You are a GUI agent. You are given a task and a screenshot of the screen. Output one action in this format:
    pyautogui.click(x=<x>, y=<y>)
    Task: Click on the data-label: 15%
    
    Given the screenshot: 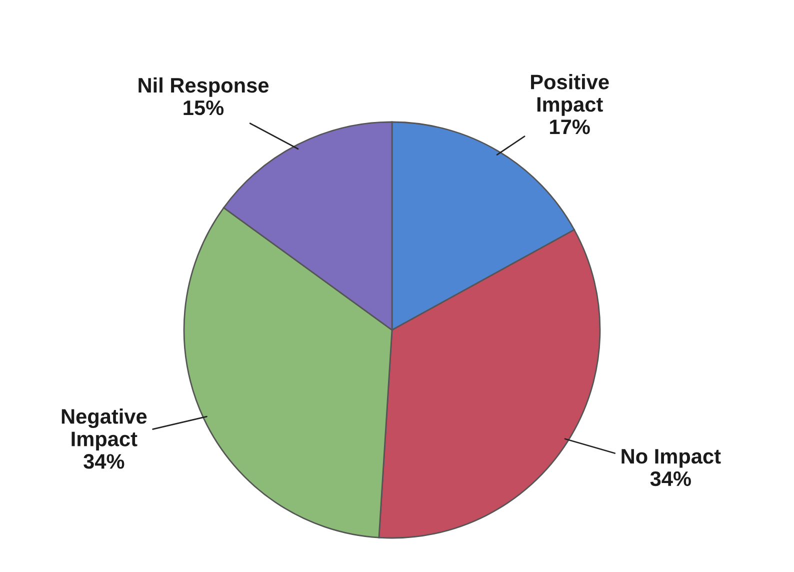 What is the action you would take?
    pyautogui.click(x=204, y=108)
    